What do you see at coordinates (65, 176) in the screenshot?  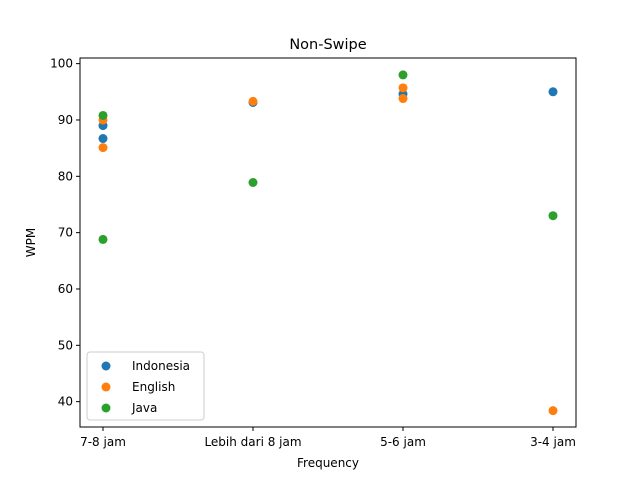 I see `y-tick-label: 80` at bounding box center [65, 176].